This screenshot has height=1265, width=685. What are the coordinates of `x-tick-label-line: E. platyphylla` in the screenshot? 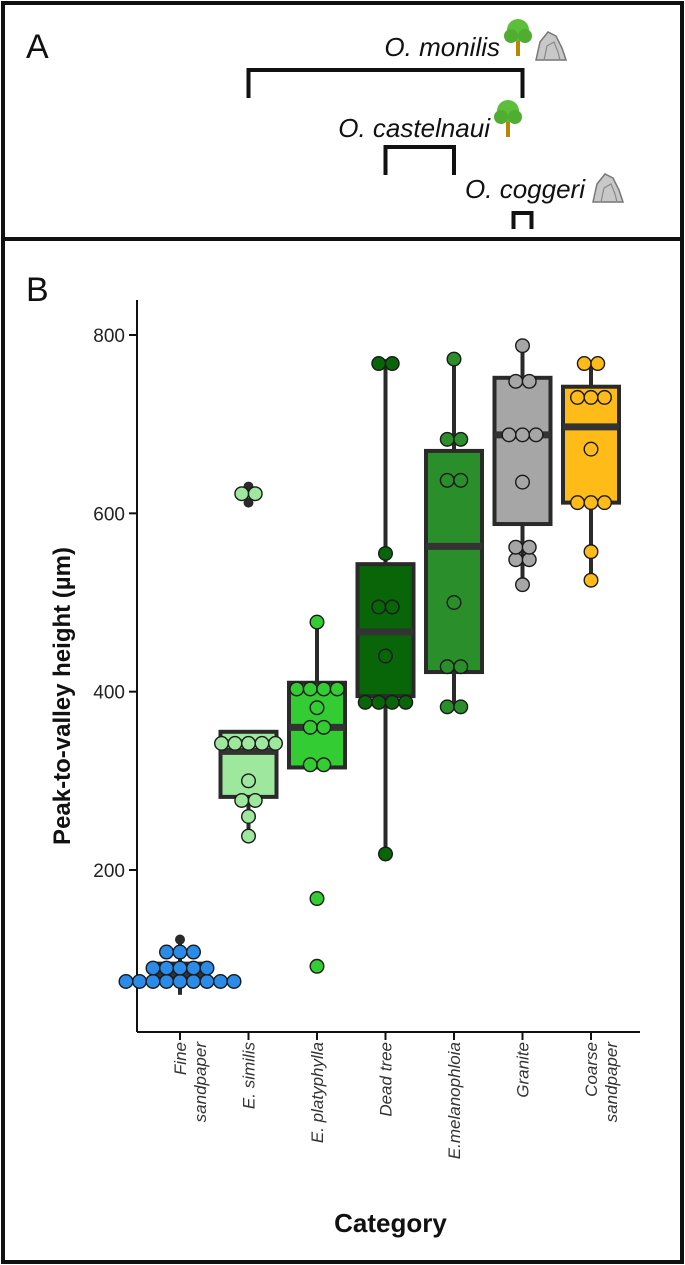 It's located at (317, 1092).